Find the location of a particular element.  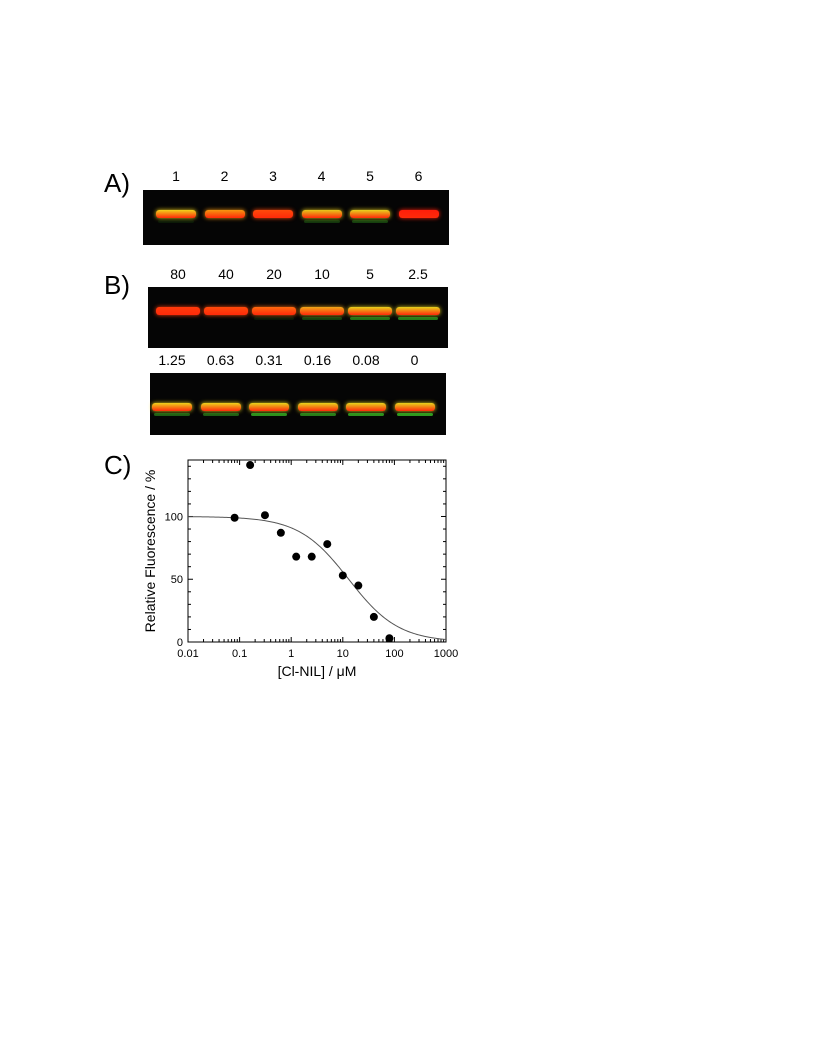

panel-a-gel is located at coordinates (296, 217).